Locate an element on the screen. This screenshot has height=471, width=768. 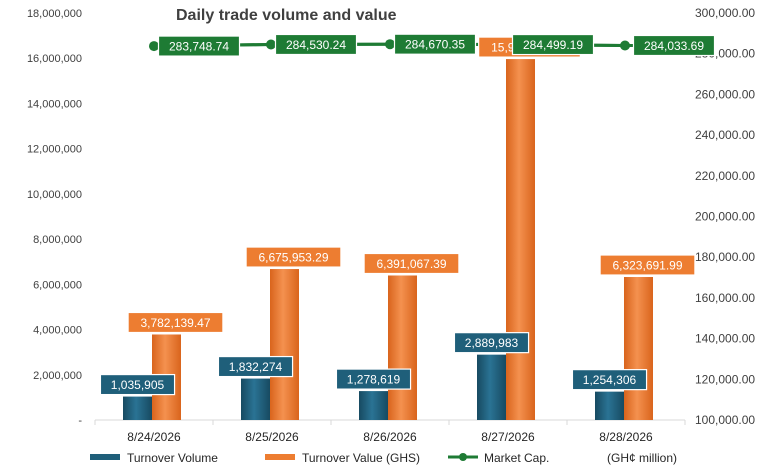
label-turnover-volume-text: 1,254,306 is located at coordinates (610, 380).